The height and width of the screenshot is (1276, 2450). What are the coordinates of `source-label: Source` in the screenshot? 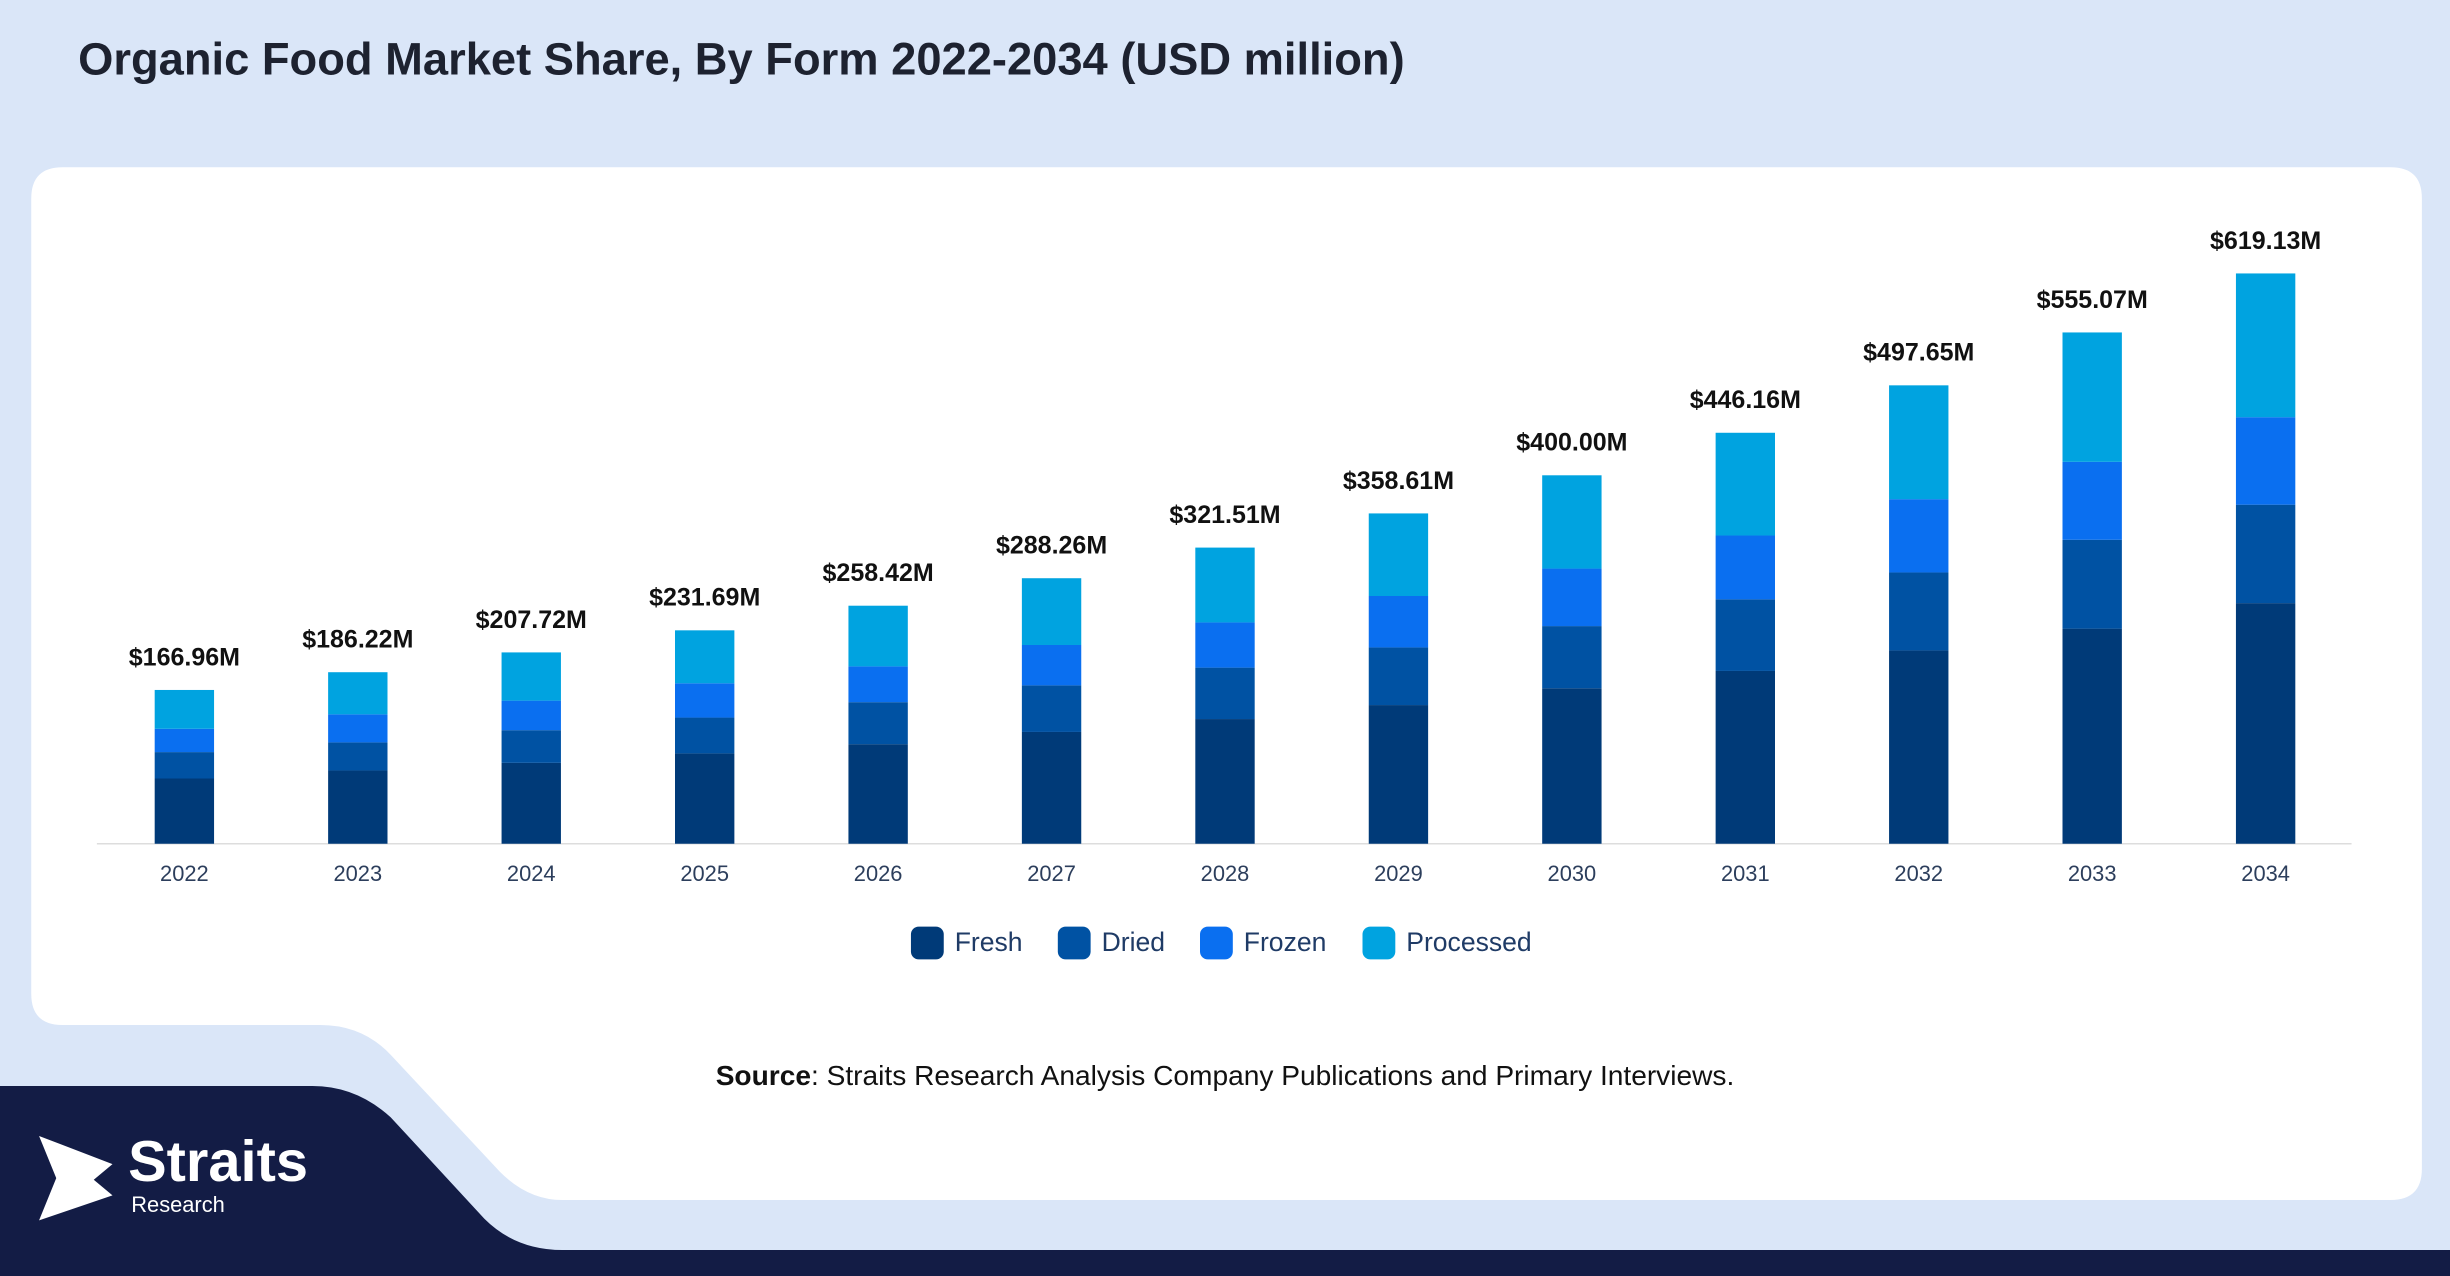 It's located at (763, 1076).